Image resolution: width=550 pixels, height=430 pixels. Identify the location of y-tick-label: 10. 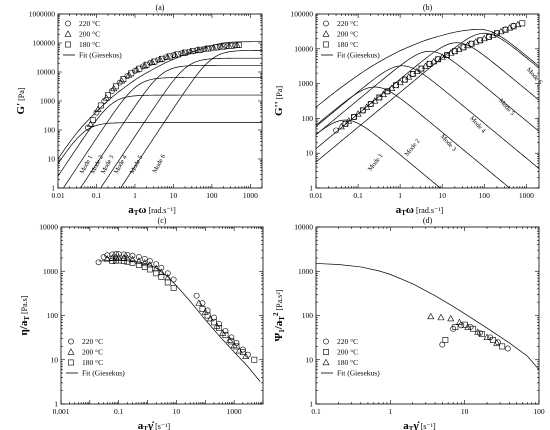
(310, 153).